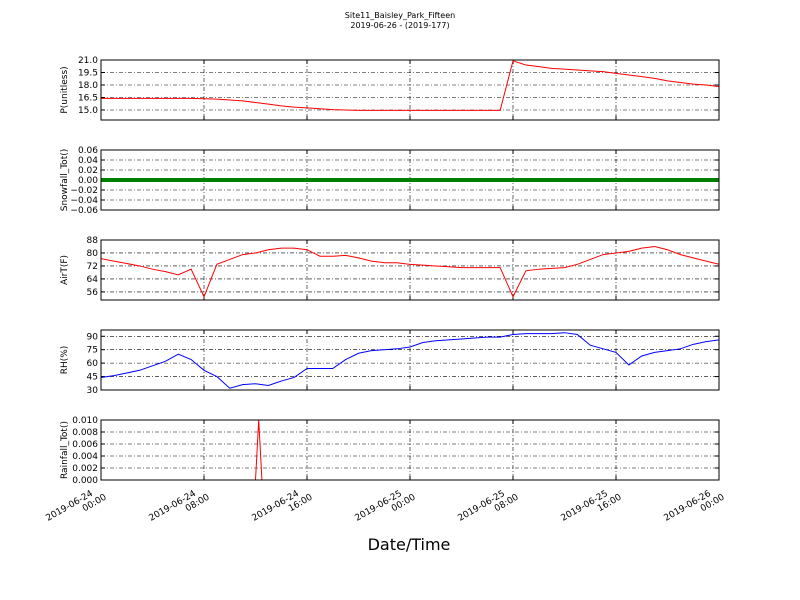  I want to click on x-tick-label: 2019-06-2600:00, so click(695, 508).